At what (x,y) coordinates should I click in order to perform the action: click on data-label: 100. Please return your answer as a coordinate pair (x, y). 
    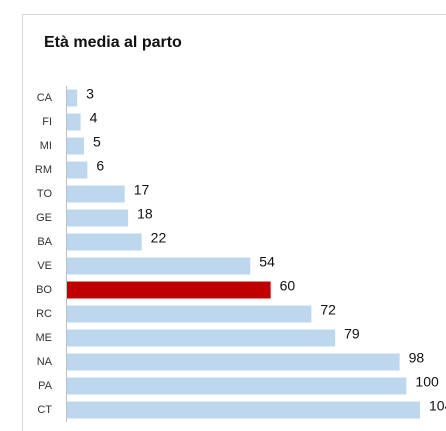
    Looking at the image, I should click on (427, 382).